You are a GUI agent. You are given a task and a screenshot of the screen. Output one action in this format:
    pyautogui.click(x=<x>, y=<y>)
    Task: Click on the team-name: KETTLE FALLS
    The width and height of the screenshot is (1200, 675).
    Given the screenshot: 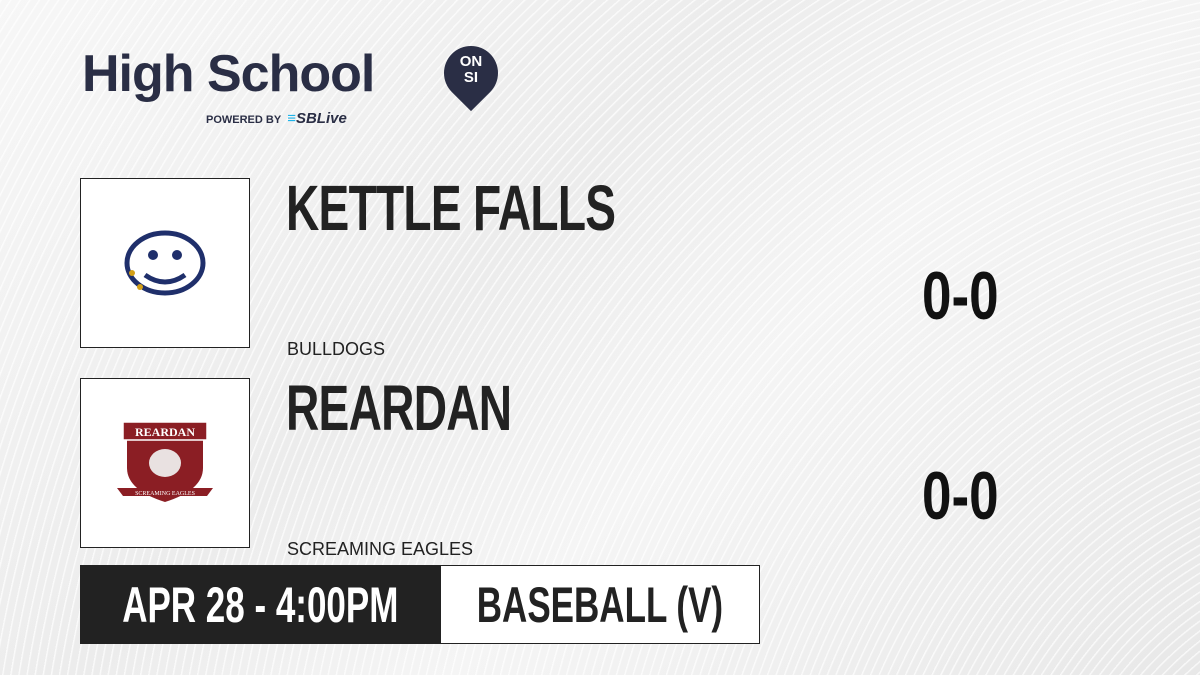 What is the action you would take?
    pyautogui.click(x=451, y=208)
    